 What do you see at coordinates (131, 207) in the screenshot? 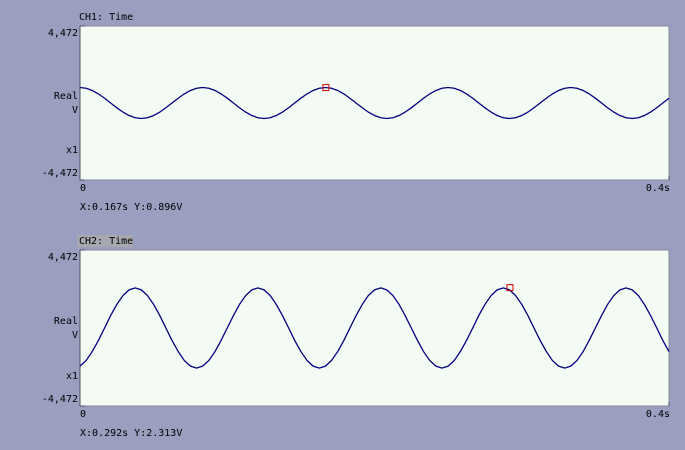
I see `cursor-readout: X:0.167s Y:0.896V` at bounding box center [131, 207].